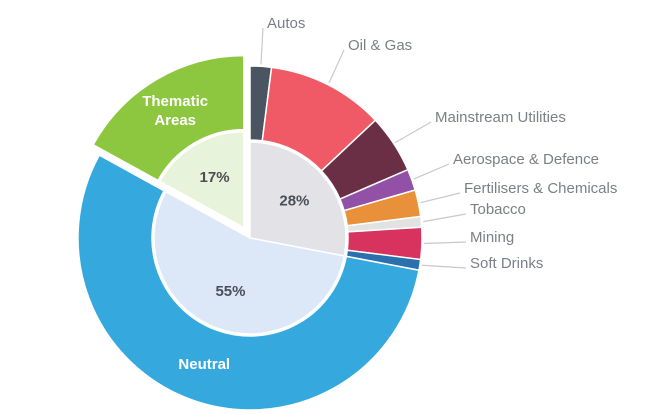 Image resolution: width=651 pixels, height=414 pixels. Describe the element at coordinates (540, 188) in the screenshot. I see `outer-label: Fertilisers & Chemicals` at that location.